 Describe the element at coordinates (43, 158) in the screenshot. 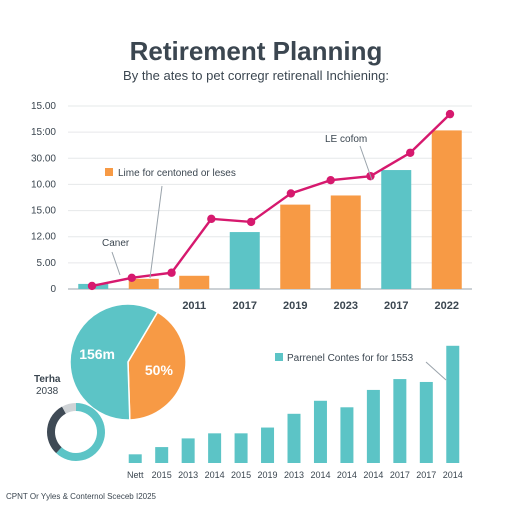

I see `y-tick-label: 30.00` at that location.